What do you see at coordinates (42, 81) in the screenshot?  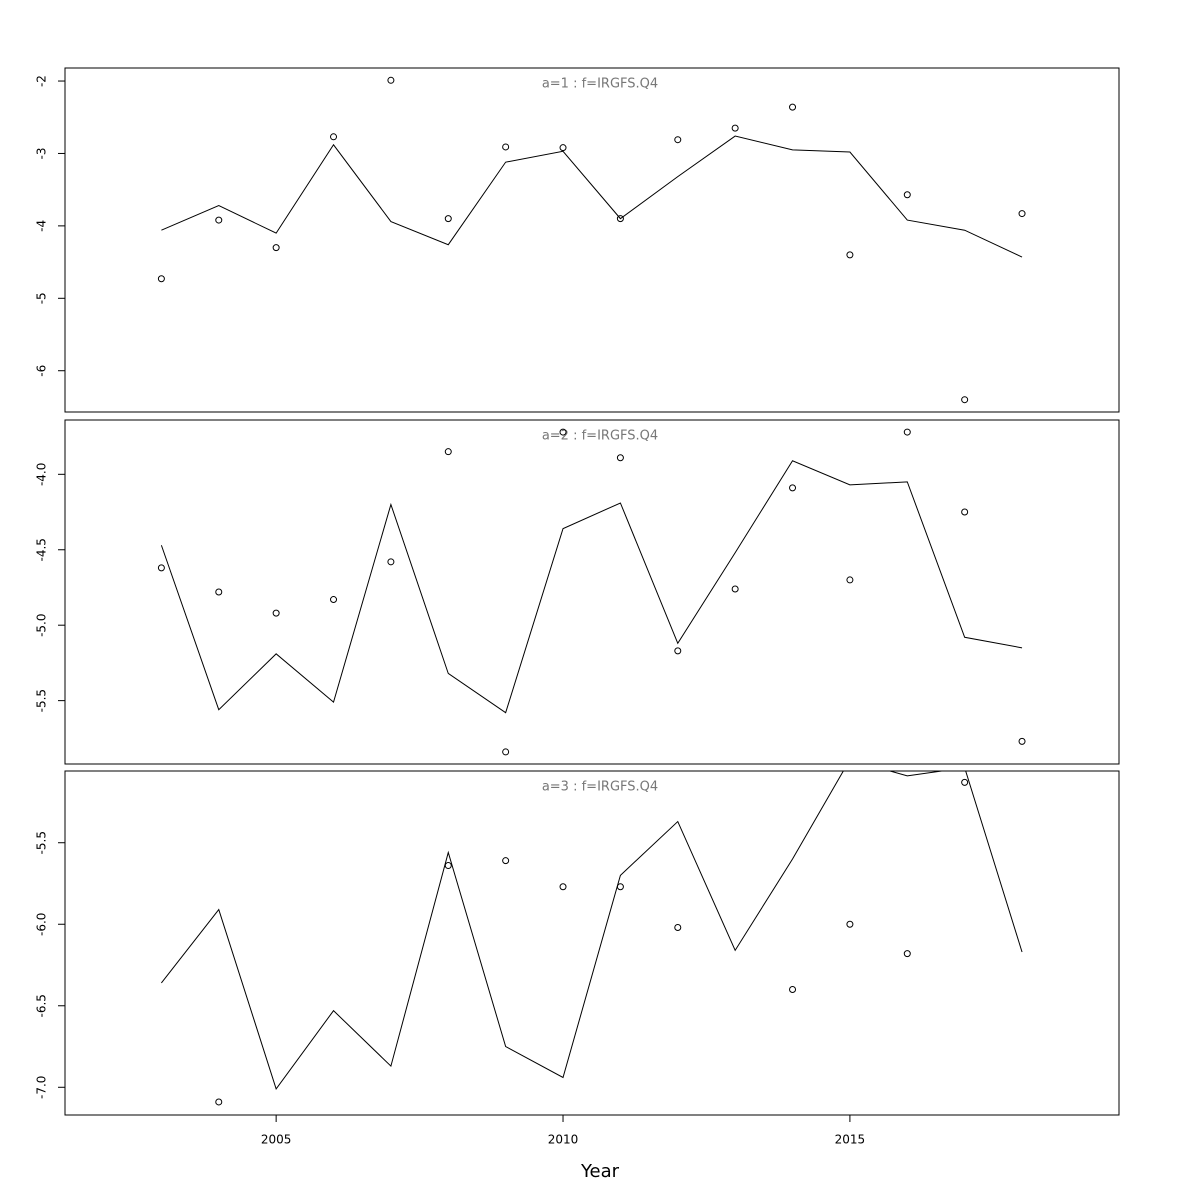 I see `y-tick-label: -2` at bounding box center [42, 81].